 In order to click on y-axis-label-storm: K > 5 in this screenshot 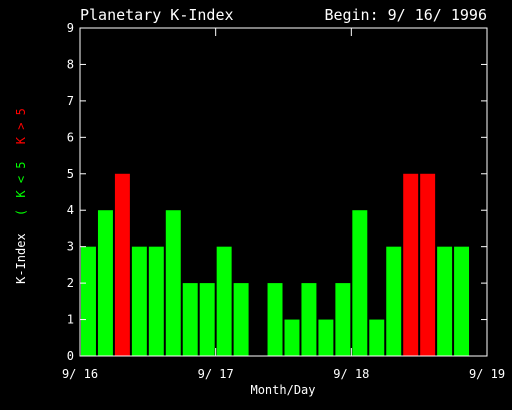, I will do `click(21, 126)`.